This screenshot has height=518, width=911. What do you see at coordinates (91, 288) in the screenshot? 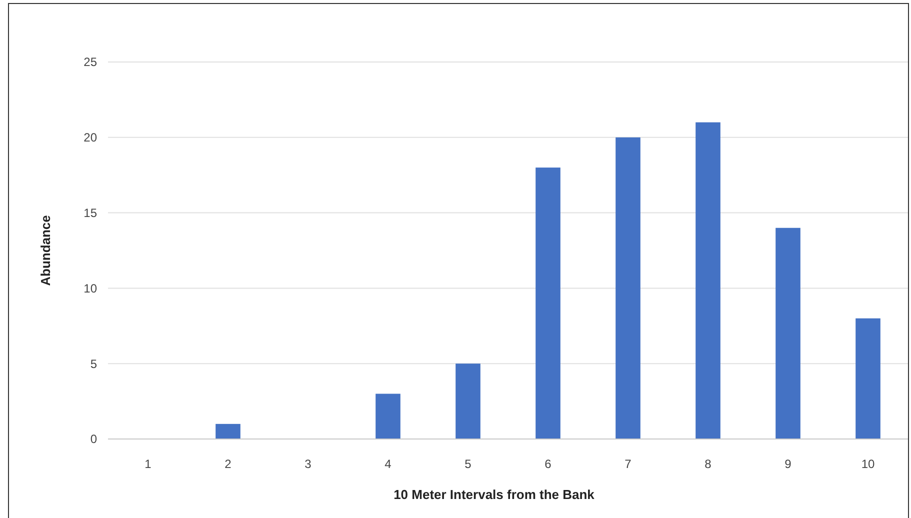
I see `y-tick-label: 10` at bounding box center [91, 288].